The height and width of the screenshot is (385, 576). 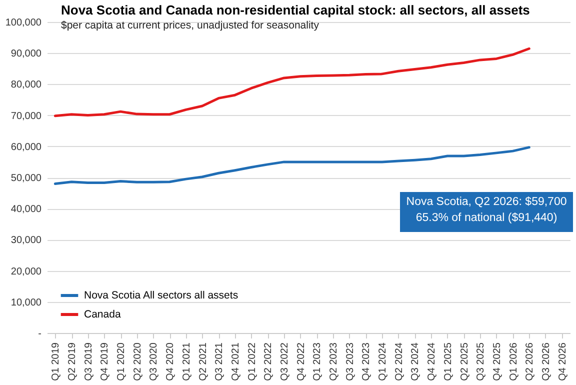 What do you see at coordinates (295, 10) in the screenshot?
I see `chart-title: Nova Scotia and Canada non-residential capital stock: all sectors, all assets` at bounding box center [295, 10].